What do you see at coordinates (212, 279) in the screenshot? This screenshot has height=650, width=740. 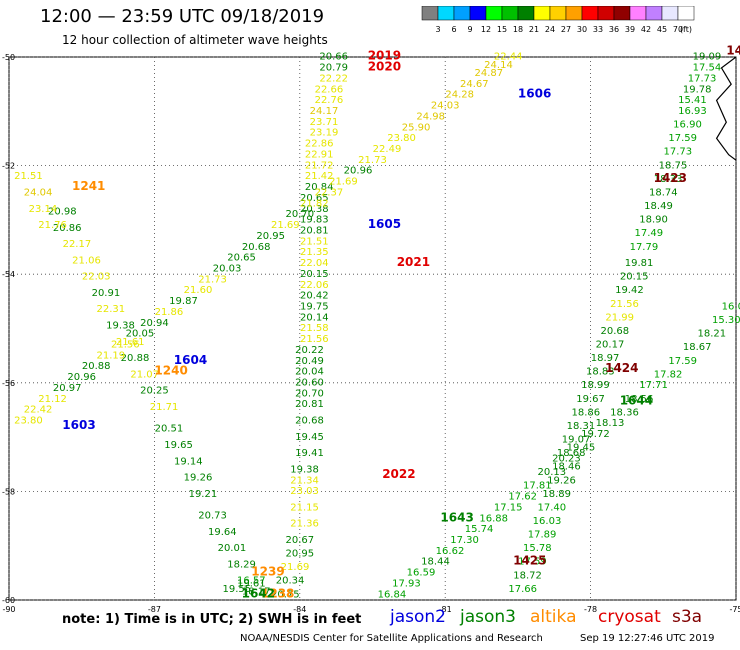 I see `swh-value: 21.73` at bounding box center [212, 279].